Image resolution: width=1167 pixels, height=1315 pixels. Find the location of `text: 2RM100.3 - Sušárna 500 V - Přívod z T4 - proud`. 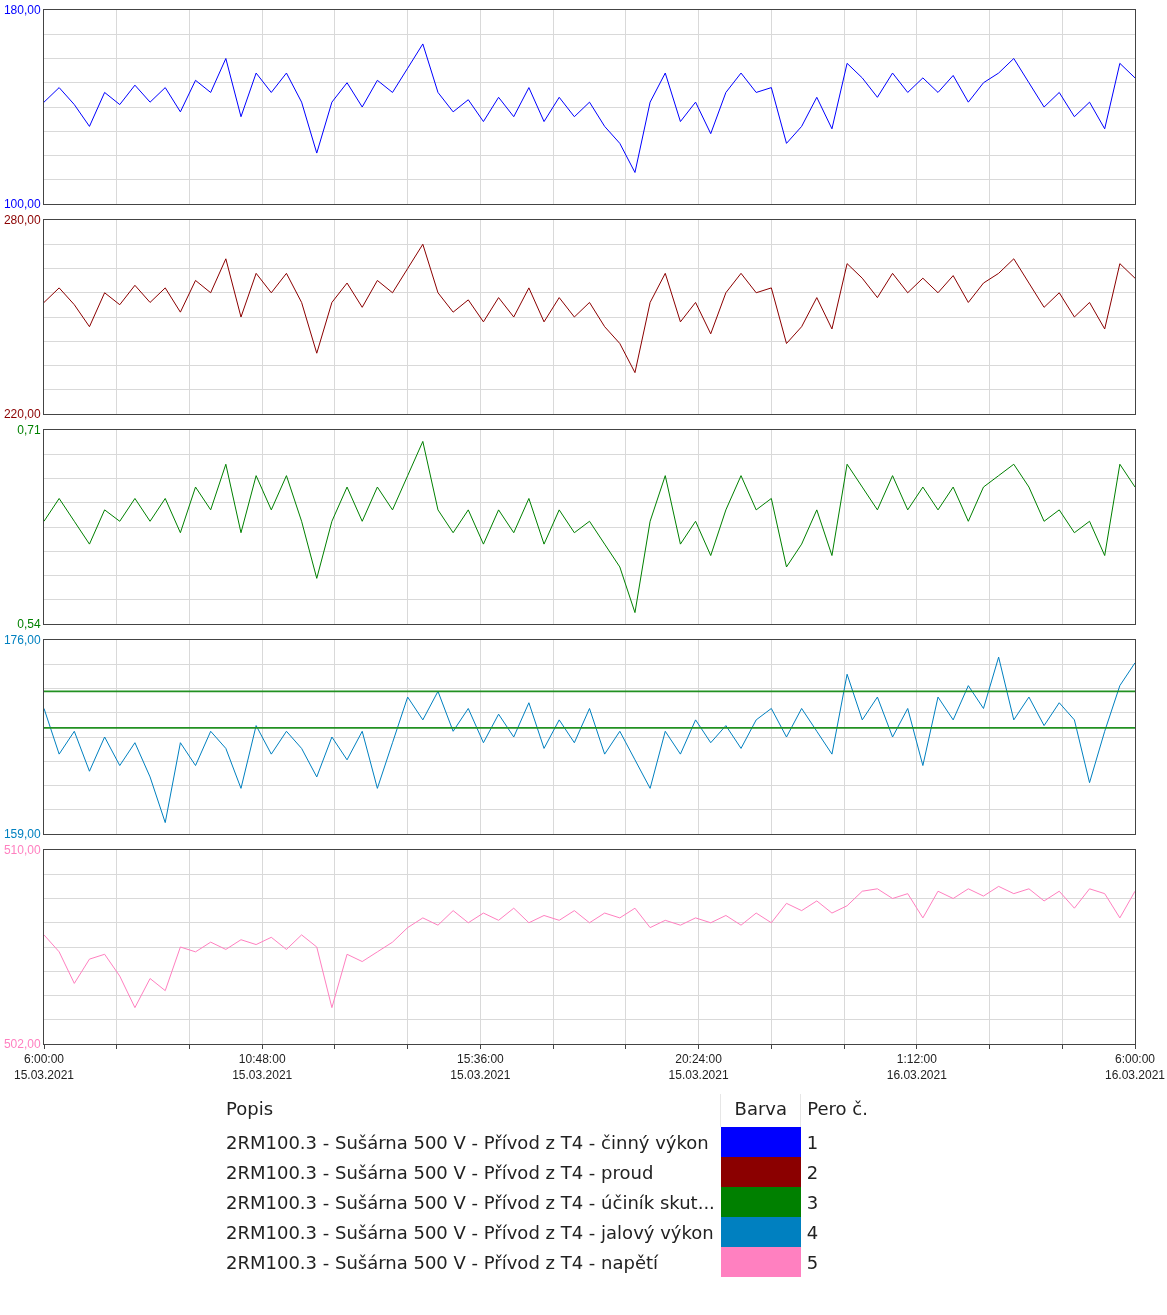

text: 2RM100.3 - Sušárna 500 V - Přívod z T4 - proud is located at coordinates (440, 1172).